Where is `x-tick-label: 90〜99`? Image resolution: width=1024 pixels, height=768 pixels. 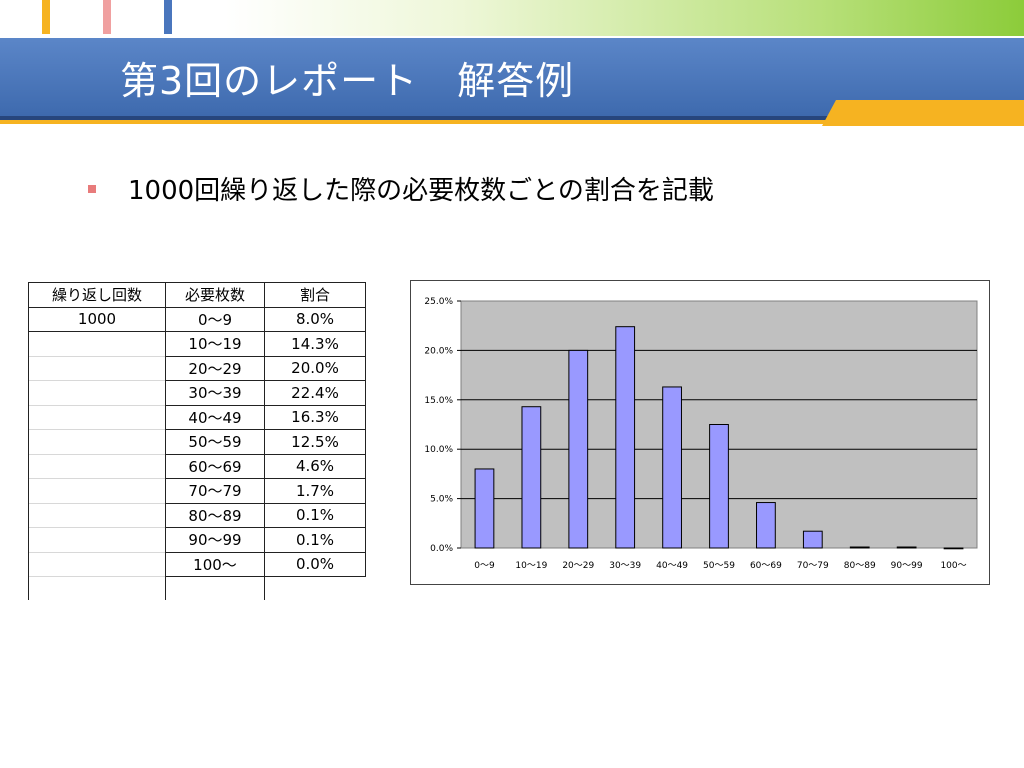
x-tick-label: 90〜99 is located at coordinates (907, 566).